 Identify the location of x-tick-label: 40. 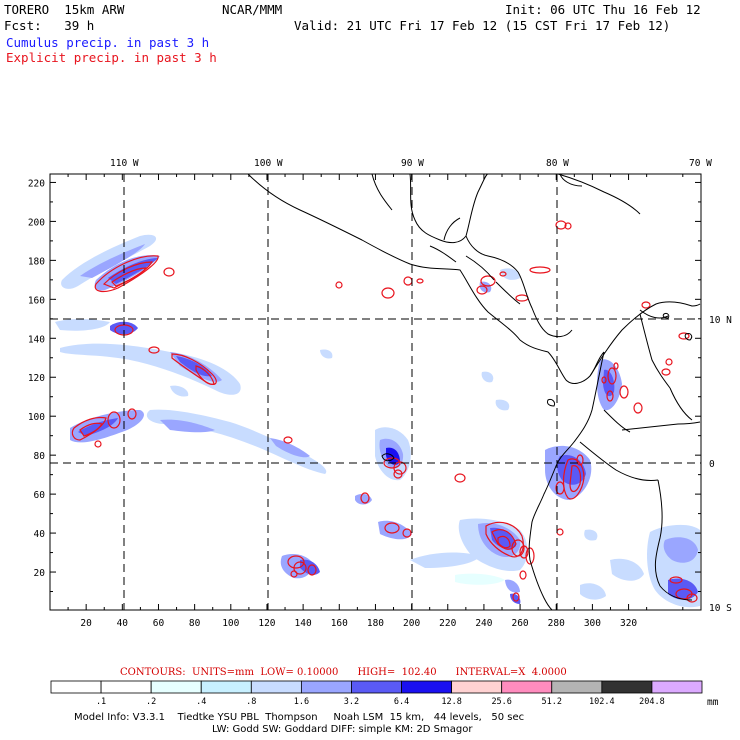
(123, 623).